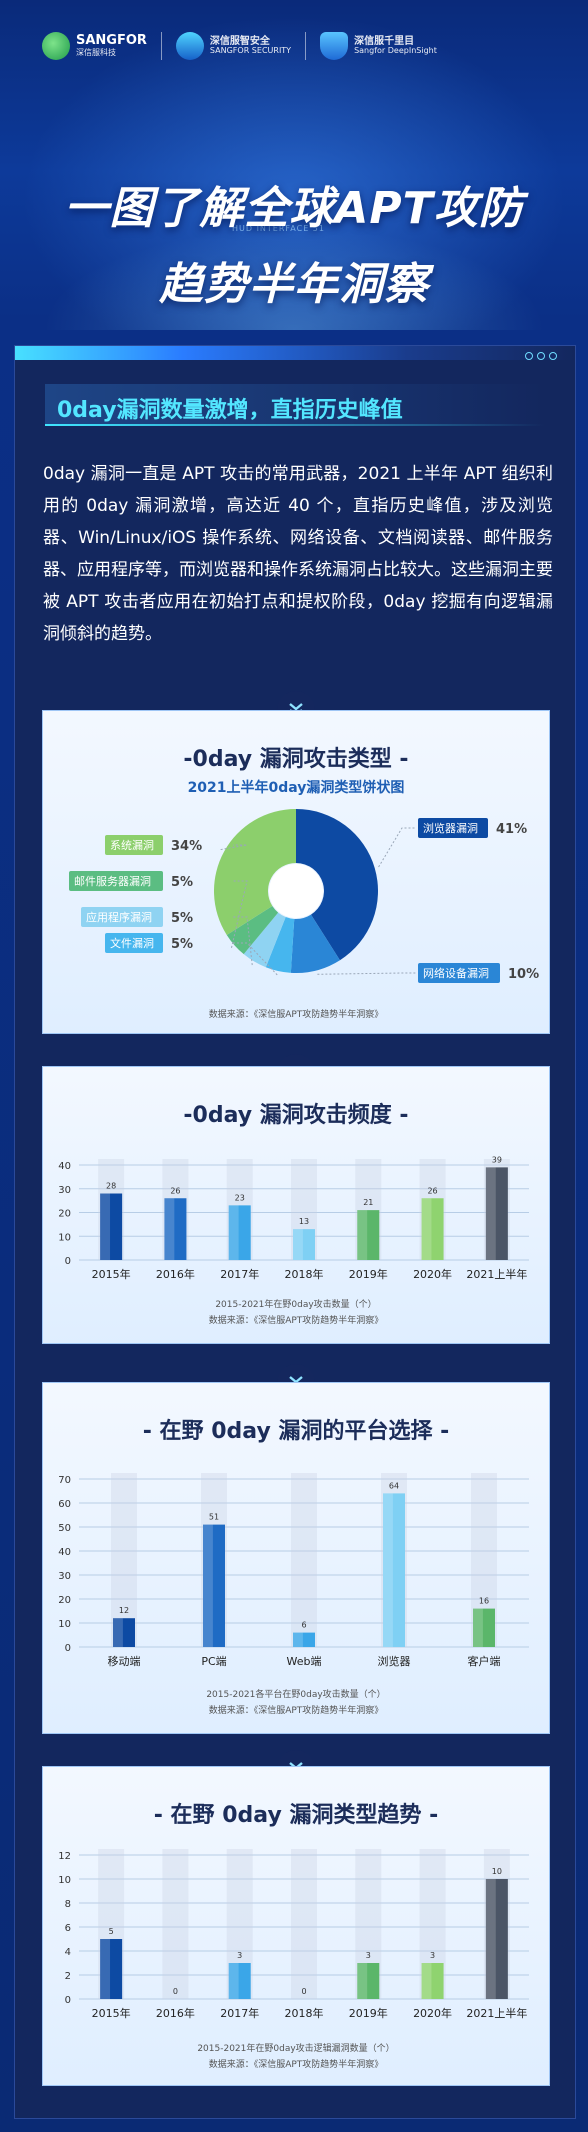  What do you see at coordinates (294, 284) in the screenshot?
I see `hero-title-line2: 趋势半年洞察` at bounding box center [294, 284].